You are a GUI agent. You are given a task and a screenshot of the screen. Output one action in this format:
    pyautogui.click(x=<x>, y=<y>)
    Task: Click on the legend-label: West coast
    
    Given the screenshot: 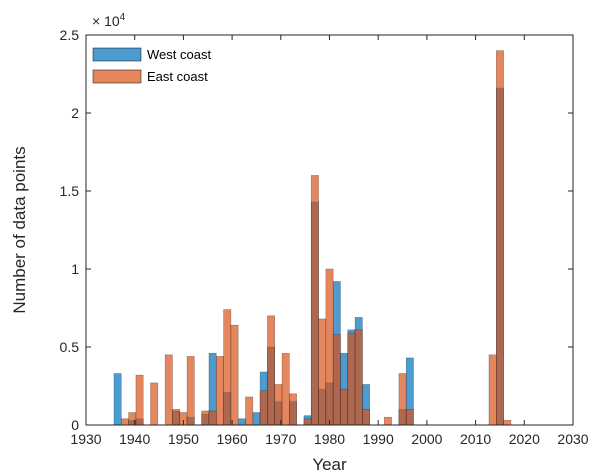 What is the action you would take?
    pyautogui.click(x=179, y=54)
    